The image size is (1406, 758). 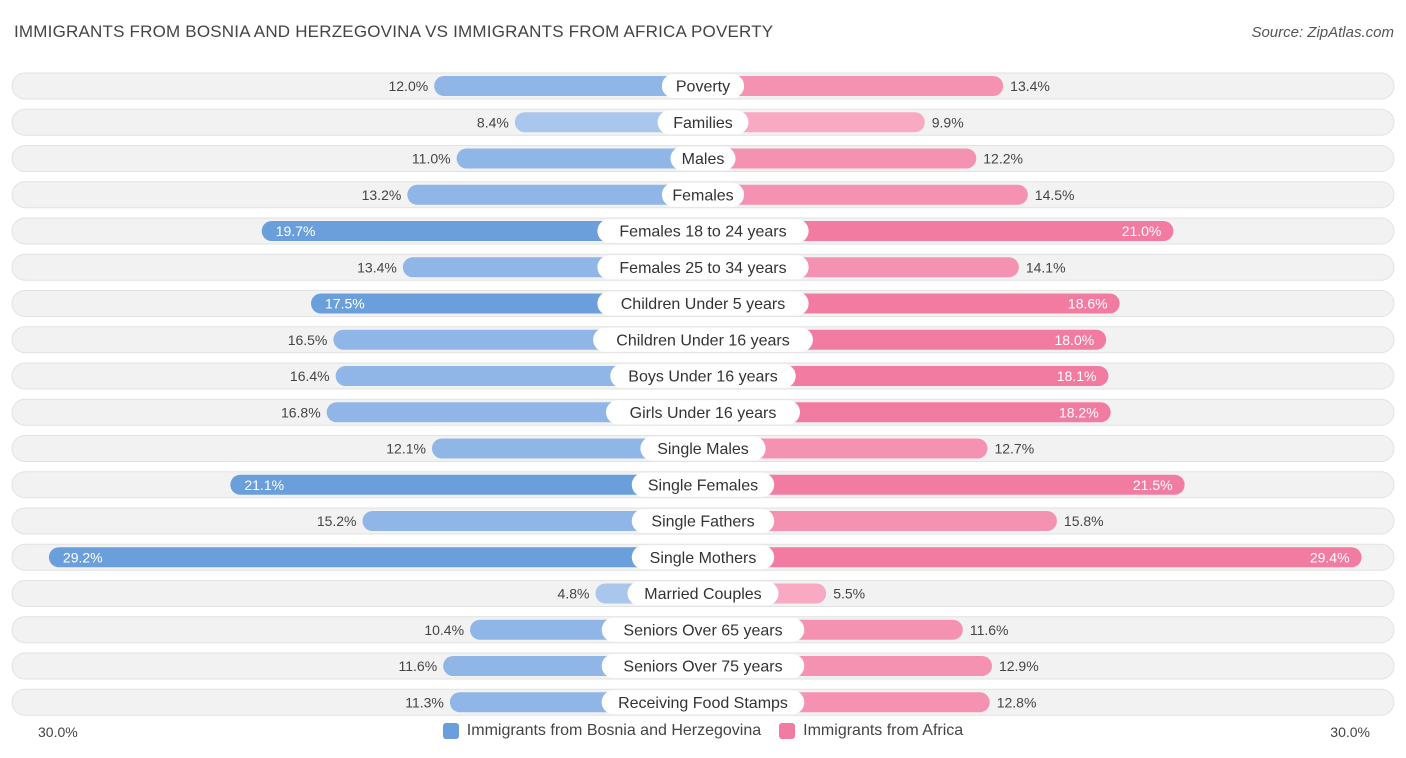 I want to click on category-label: Single Fathers, so click(x=702, y=522).